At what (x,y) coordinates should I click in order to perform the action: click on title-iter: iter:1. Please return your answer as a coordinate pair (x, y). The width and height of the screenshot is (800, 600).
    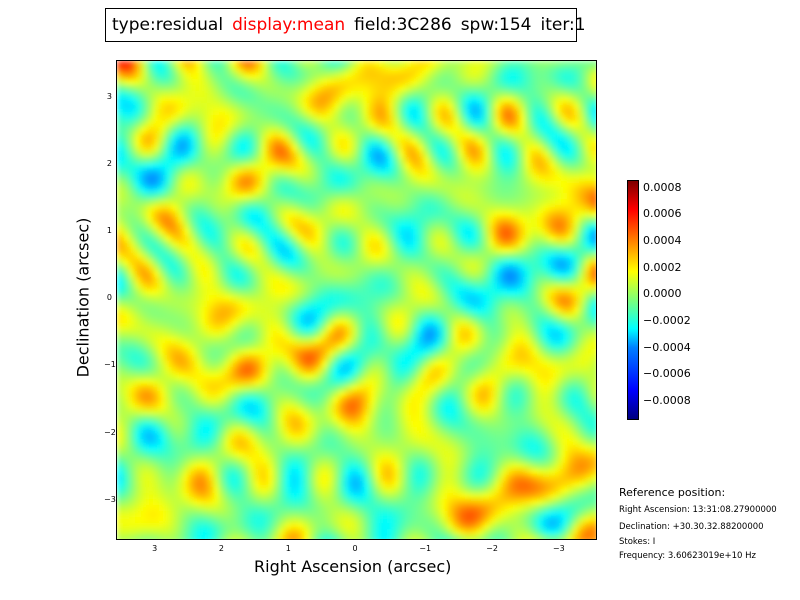
    Looking at the image, I should click on (563, 25).